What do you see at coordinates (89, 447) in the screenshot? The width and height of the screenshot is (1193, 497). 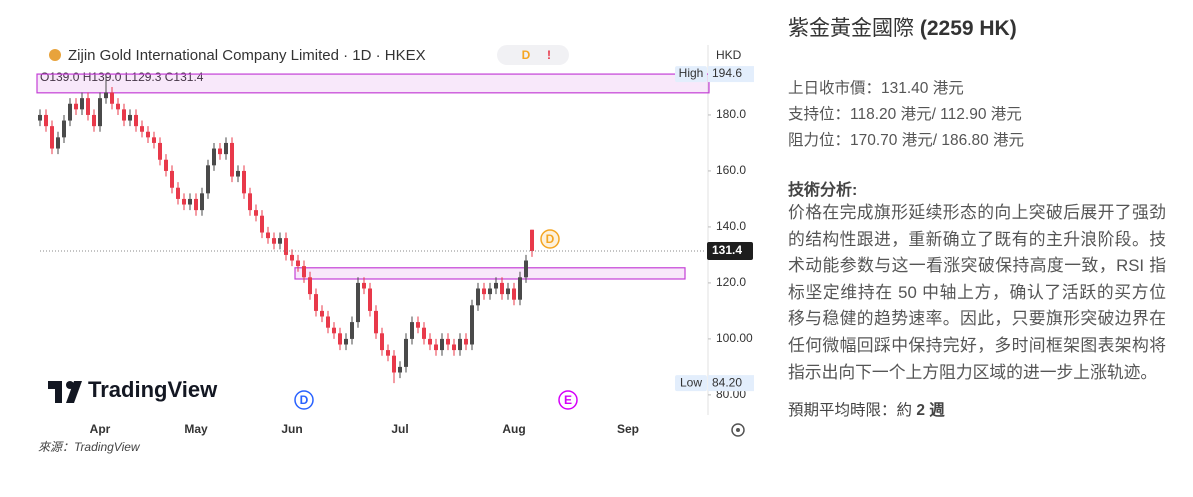 I see `source: 來源：TradingView` at bounding box center [89, 447].